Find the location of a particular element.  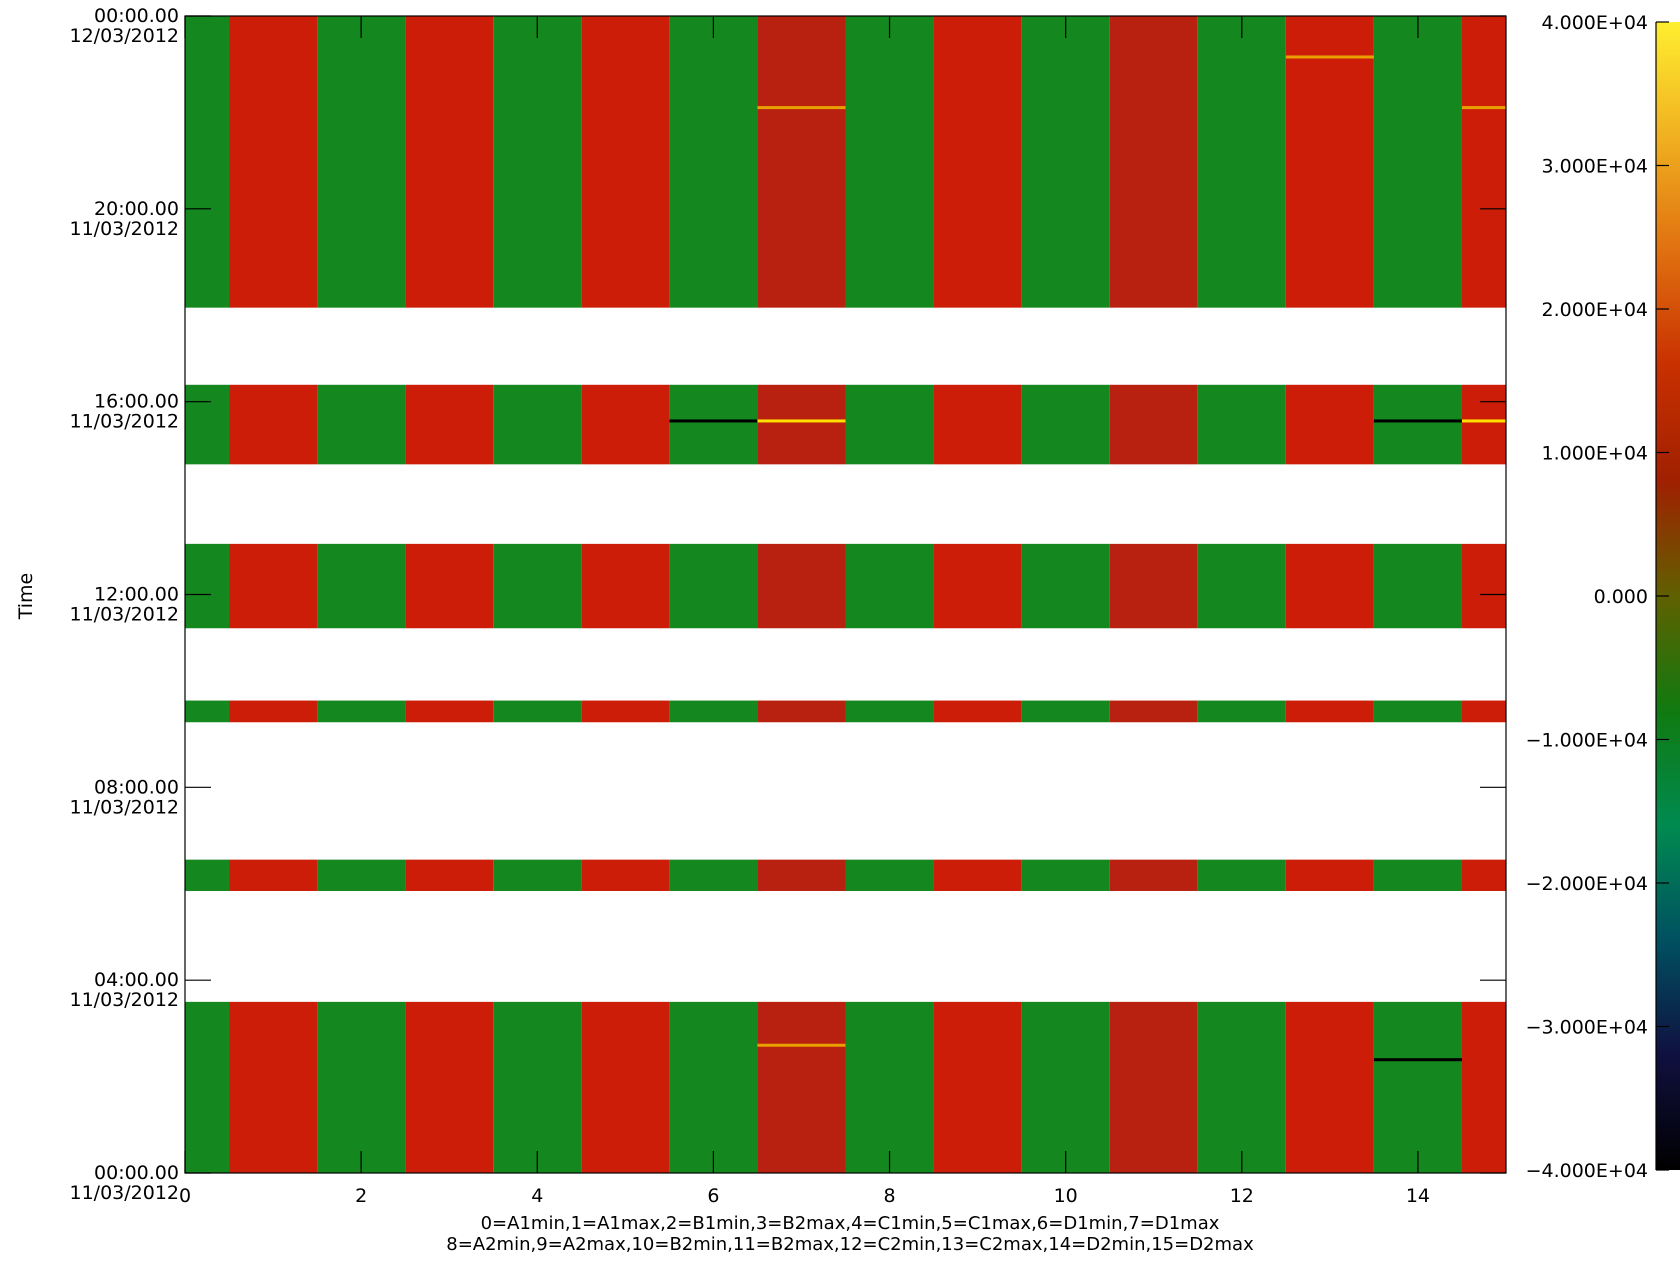

cell-ch0-band0 is located at coordinates (207, 1087).